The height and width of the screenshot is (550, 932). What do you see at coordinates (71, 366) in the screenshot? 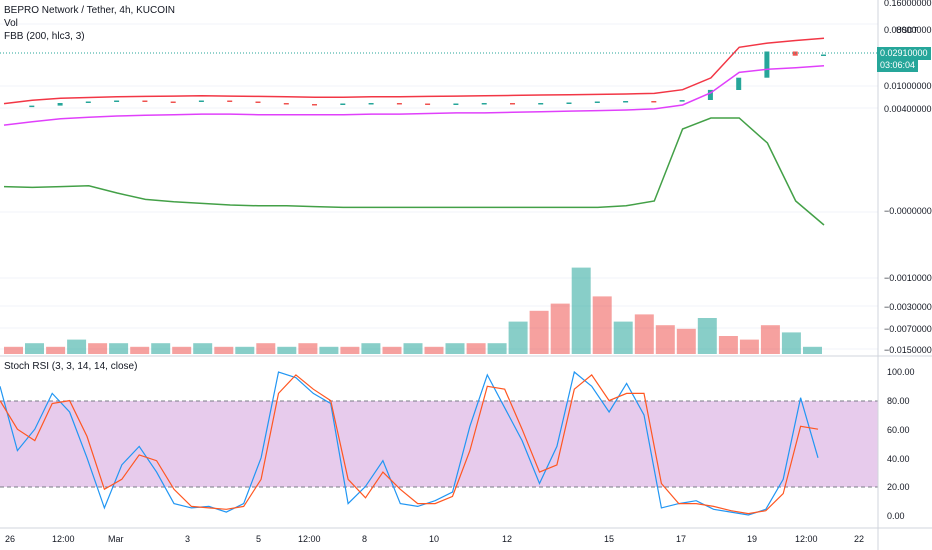
I see `stoch-rsi-legend: Stoch RSI (3, 3, 14, 14, close)` at bounding box center [71, 366].